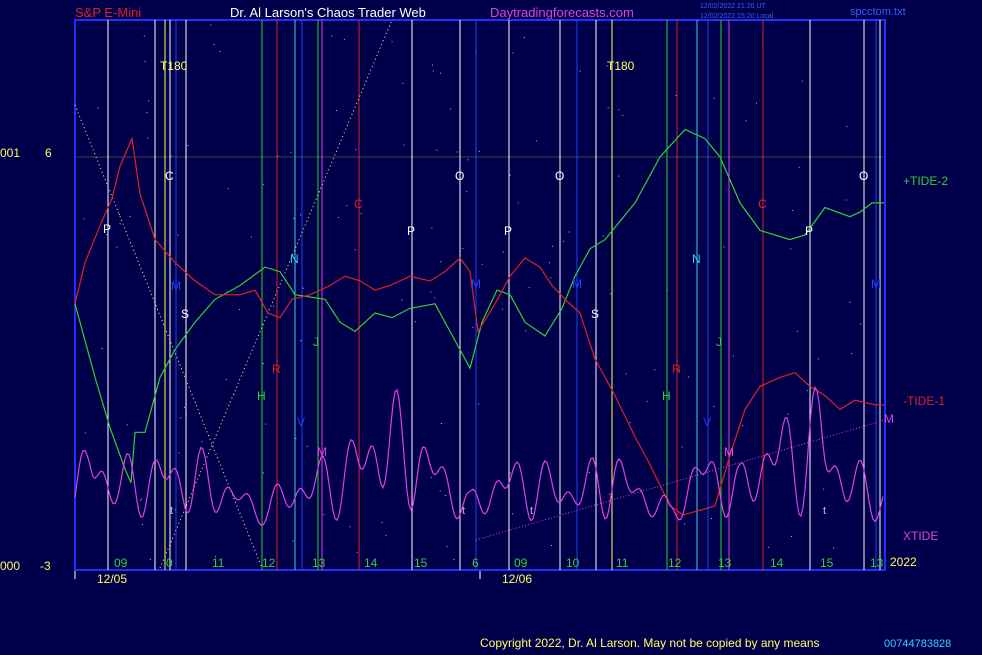  What do you see at coordinates (319, 563) in the screenshot?
I see `x-tick-label: 13` at bounding box center [319, 563].